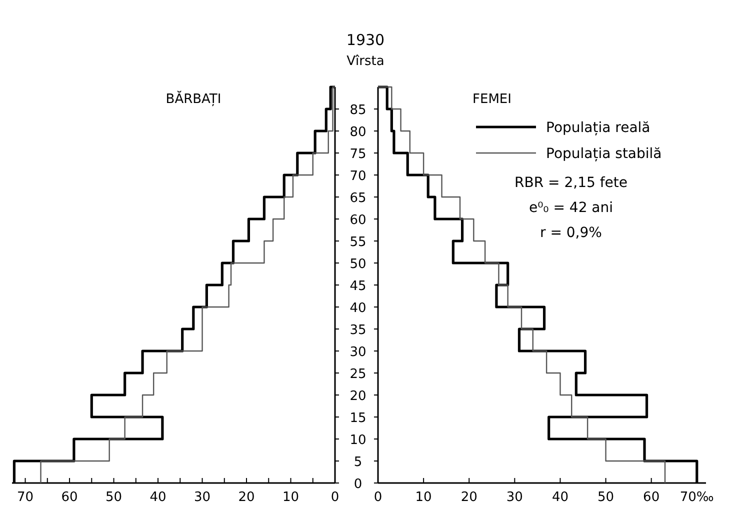 The height and width of the screenshot is (509, 731). I want to click on text: 1930, so click(365, 40).